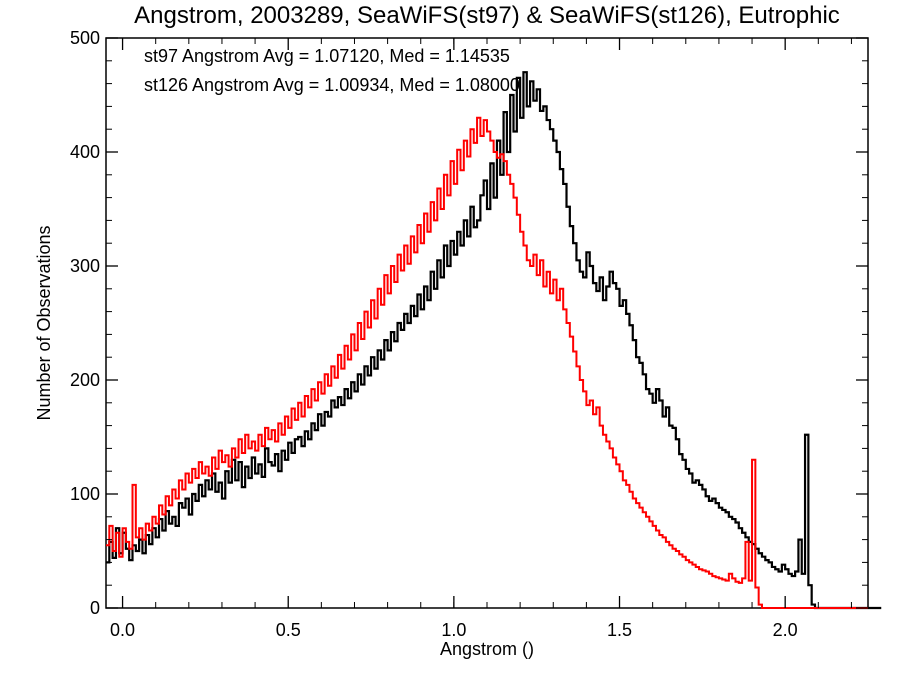 The image size is (900, 675). I want to click on y-tick-label: 200, so click(85, 380).